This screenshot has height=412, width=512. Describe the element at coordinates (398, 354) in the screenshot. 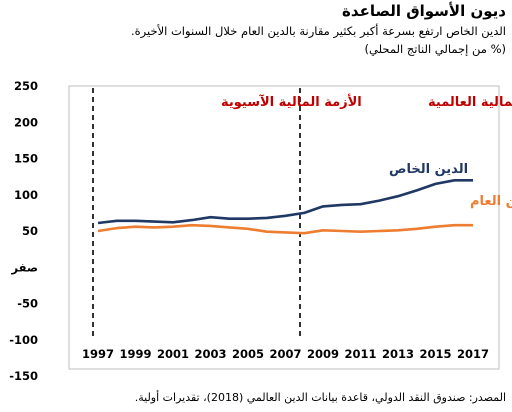

I see `x-tick-label: 2013` at that location.